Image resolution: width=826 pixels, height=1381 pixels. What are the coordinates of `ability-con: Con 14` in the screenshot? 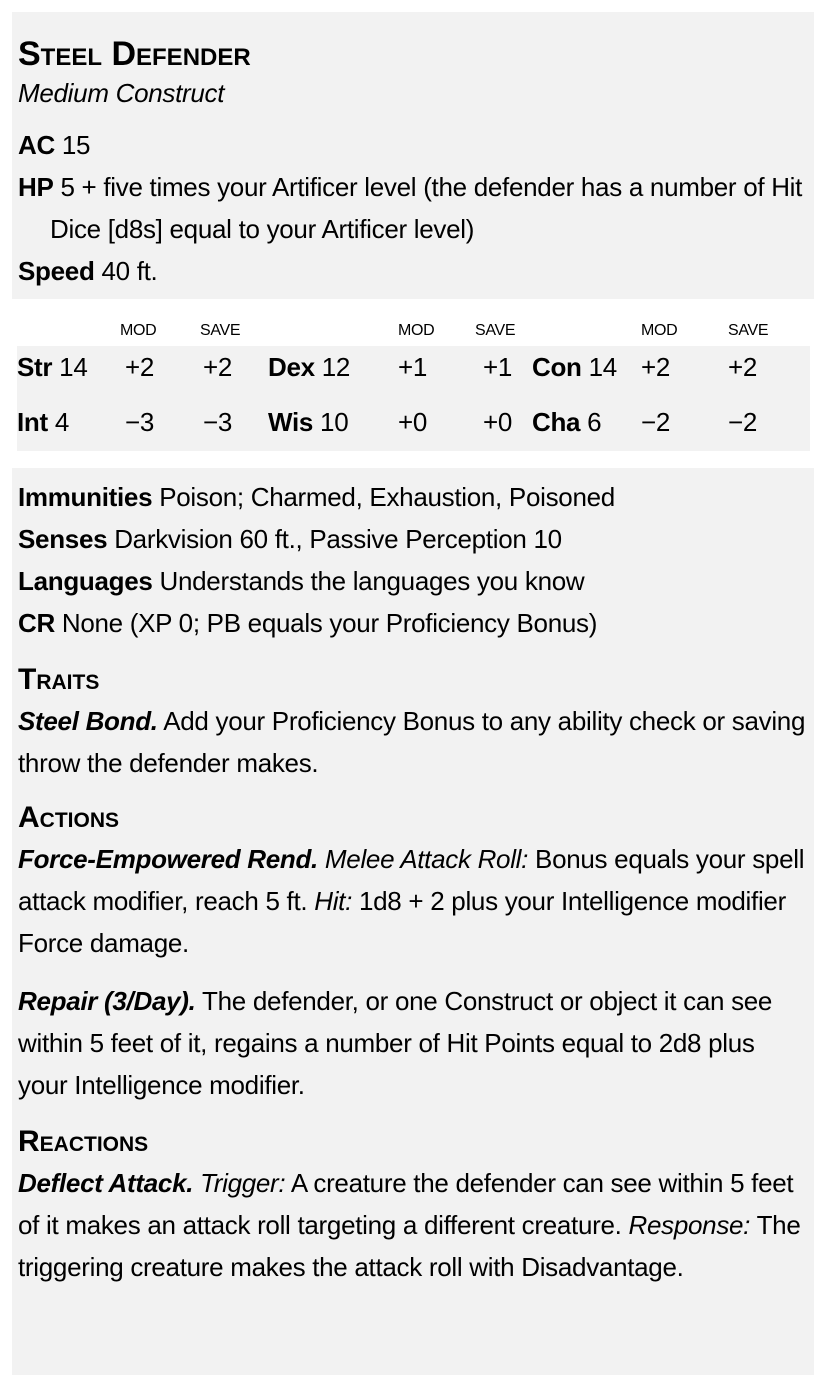 It's located at (574, 367).